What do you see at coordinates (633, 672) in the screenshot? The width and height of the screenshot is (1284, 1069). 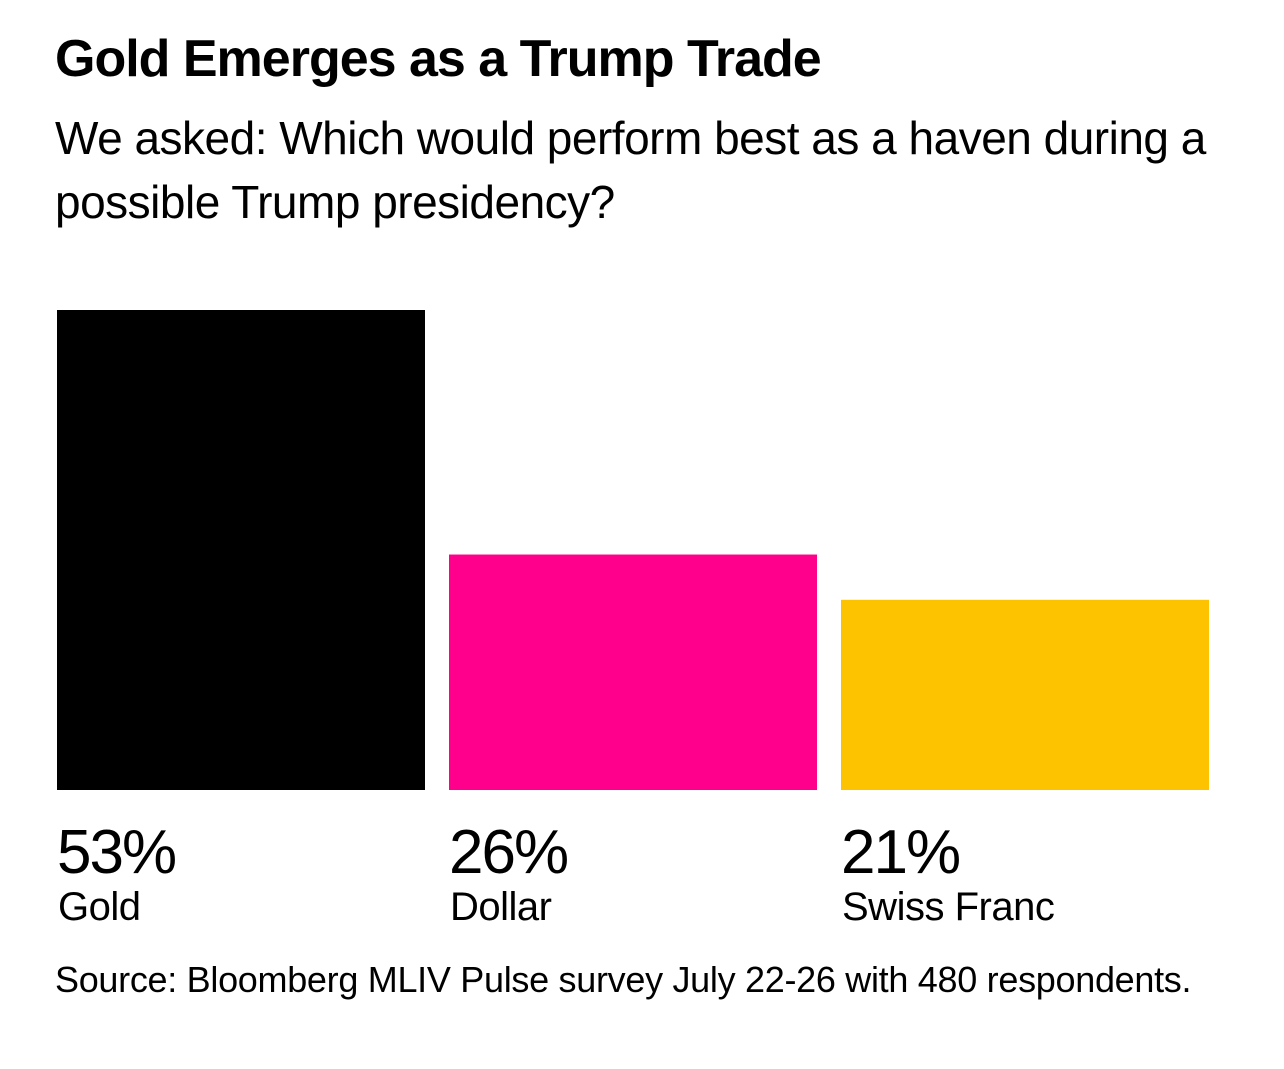 I see `bar-dollar` at bounding box center [633, 672].